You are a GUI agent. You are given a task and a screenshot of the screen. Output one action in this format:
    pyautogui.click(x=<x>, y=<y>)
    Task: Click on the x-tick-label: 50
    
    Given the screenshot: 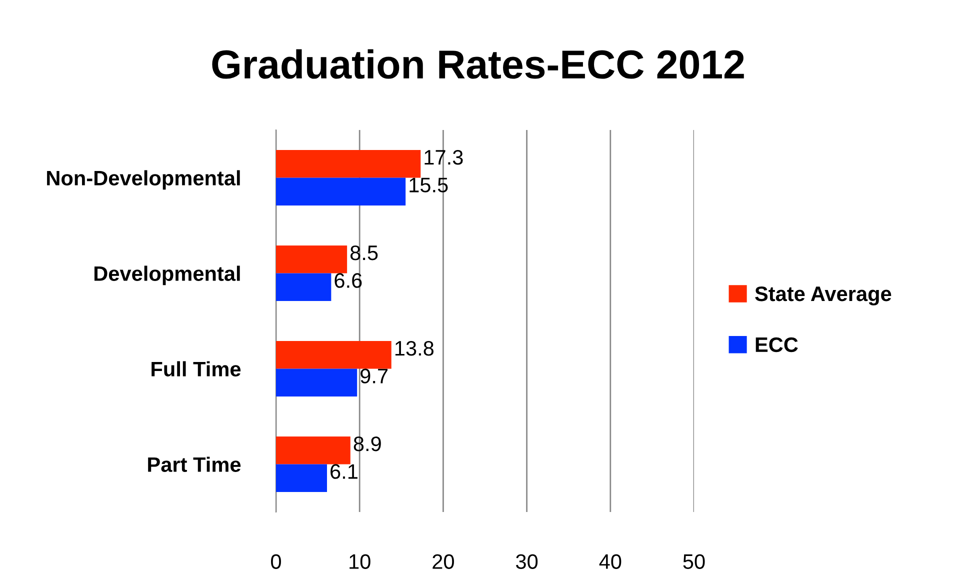 What is the action you would take?
    pyautogui.click(x=694, y=561)
    